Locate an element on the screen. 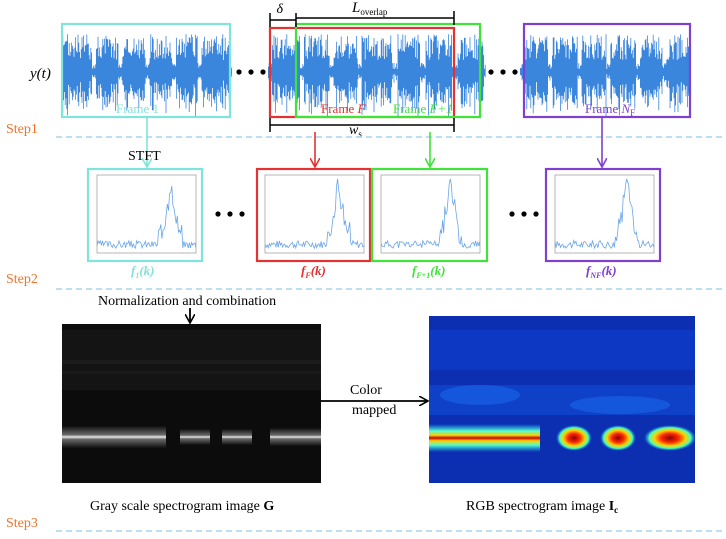  frame-1-box is located at coordinates (146, 70).